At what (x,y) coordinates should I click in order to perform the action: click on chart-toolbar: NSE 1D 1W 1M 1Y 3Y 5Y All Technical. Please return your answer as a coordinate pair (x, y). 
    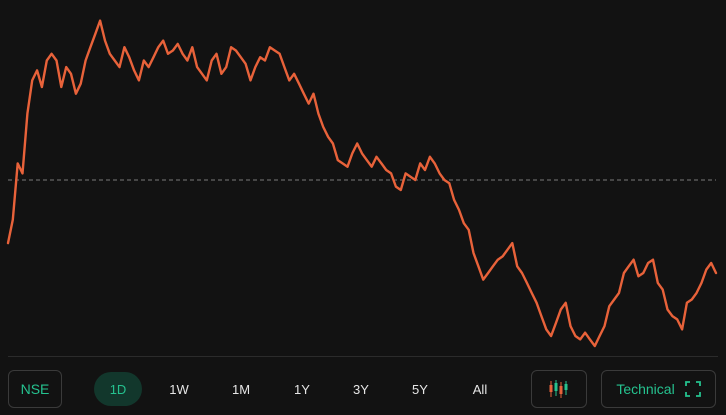
    Looking at the image, I should click on (363, 386).